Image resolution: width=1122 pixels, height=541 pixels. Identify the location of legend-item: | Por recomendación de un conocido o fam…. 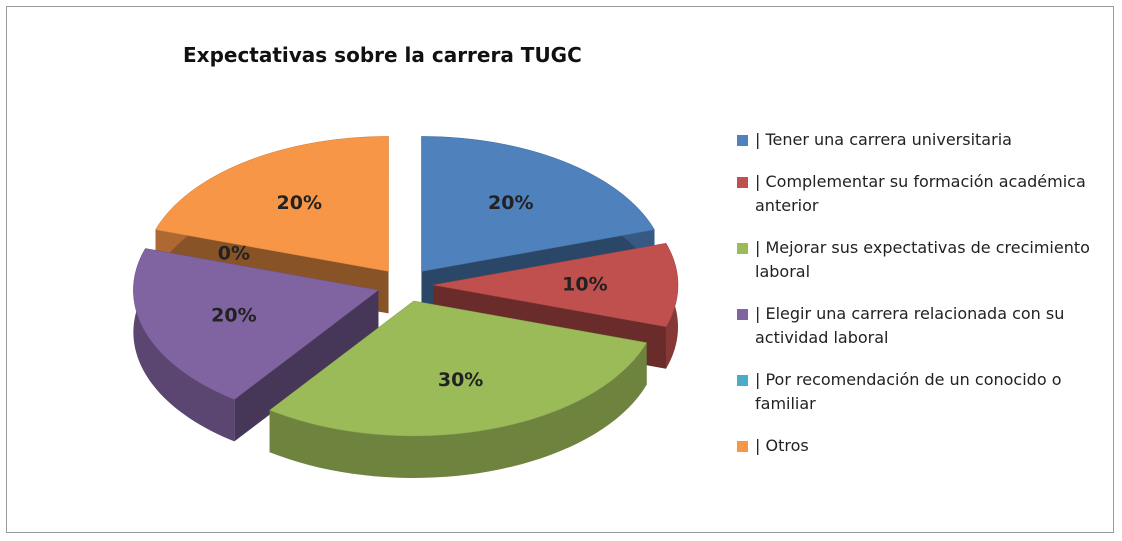
(927, 392).